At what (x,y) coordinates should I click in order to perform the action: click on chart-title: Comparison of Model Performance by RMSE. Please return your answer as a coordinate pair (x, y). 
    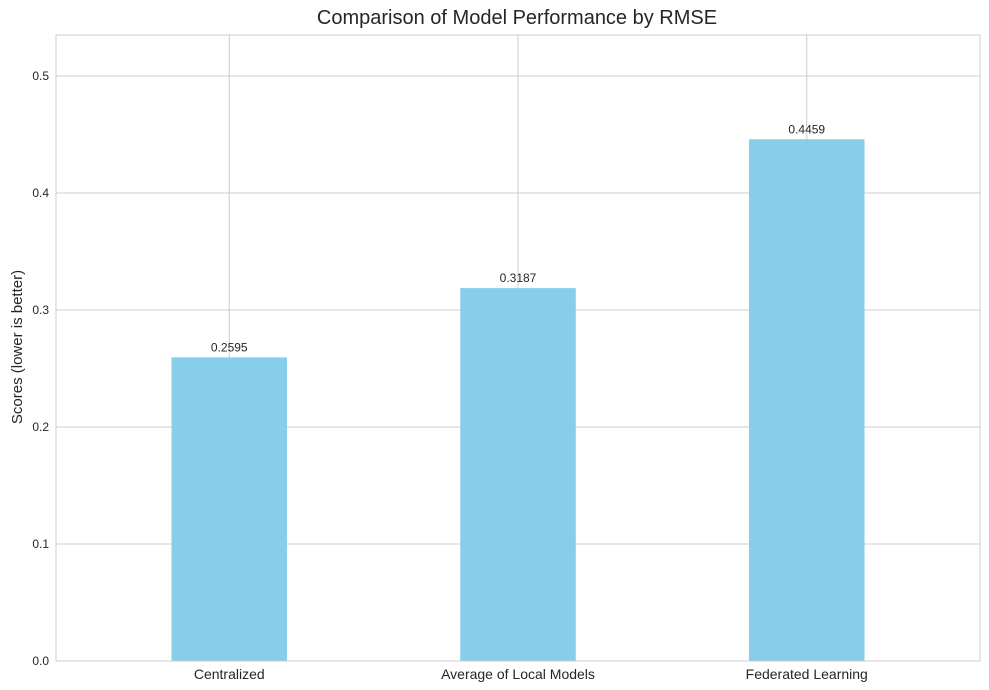
    Looking at the image, I should click on (517, 18).